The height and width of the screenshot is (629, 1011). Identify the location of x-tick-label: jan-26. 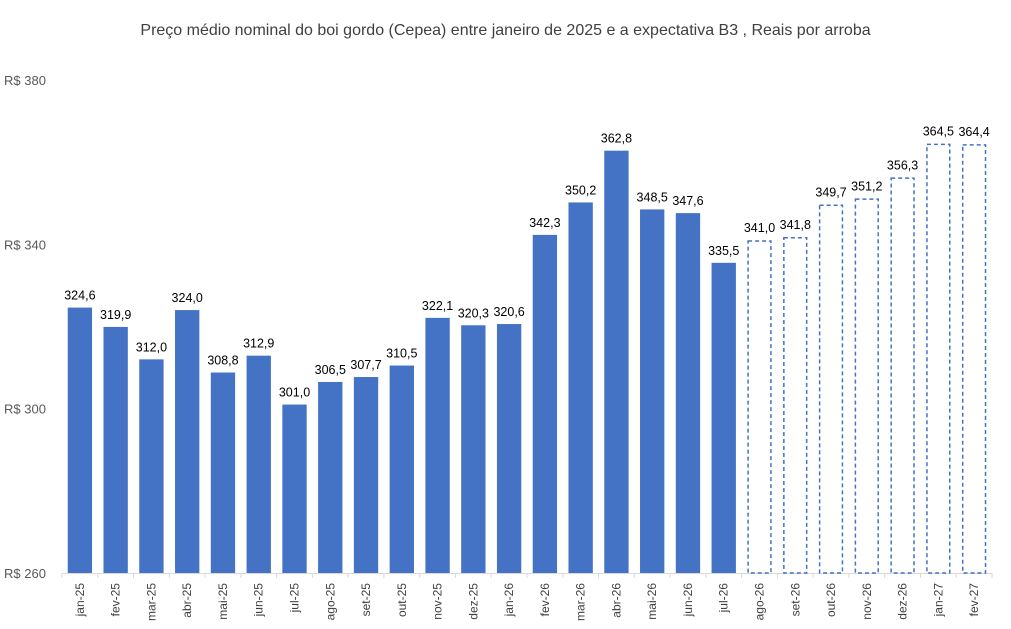
(509, 600).